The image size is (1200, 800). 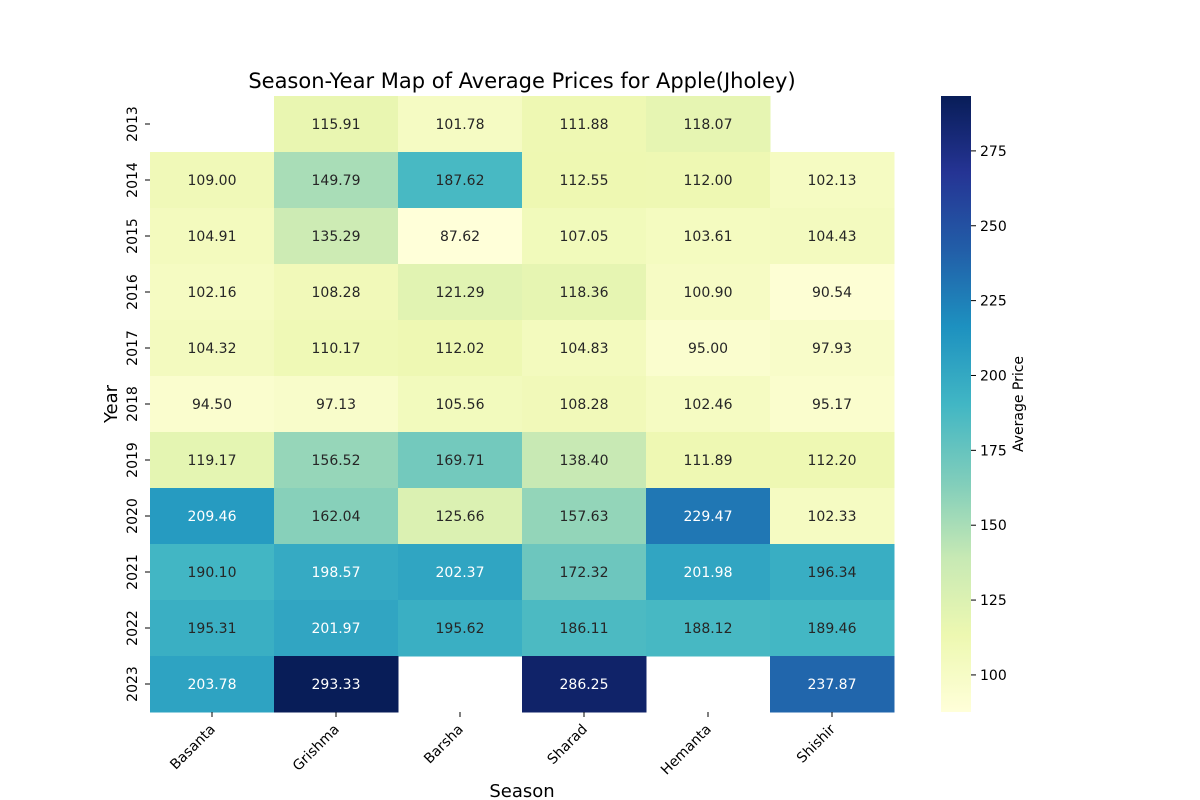 What do you see at coordinates (336, 293) in the screenshot?
I see `cell-value-label: 108.28` at bounding box center [336, 293].